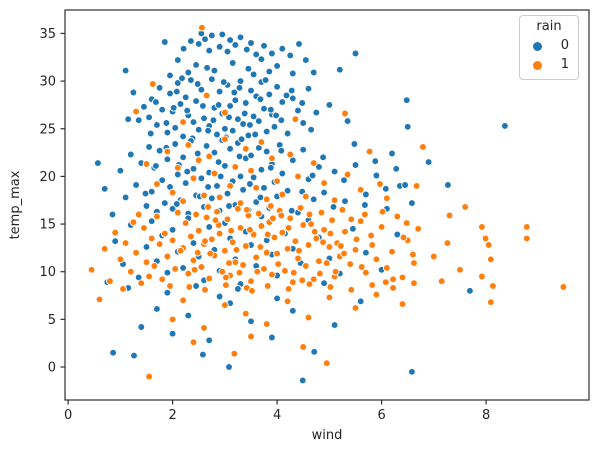  What do you see at coordinates (549, 26) in the screenshot?
I see `legend-title: rain` at bounding box center [549, 26].